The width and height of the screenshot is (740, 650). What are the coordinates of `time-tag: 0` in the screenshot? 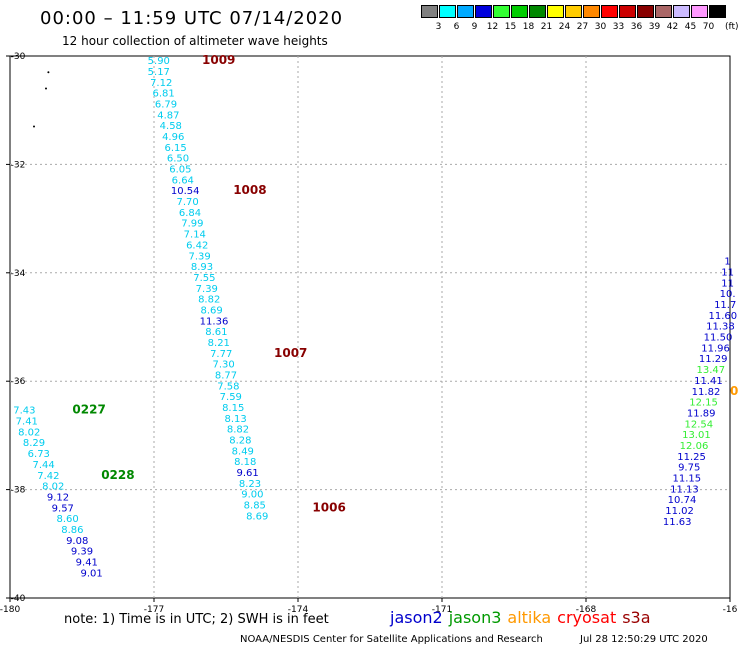 It's located at (734, 391).